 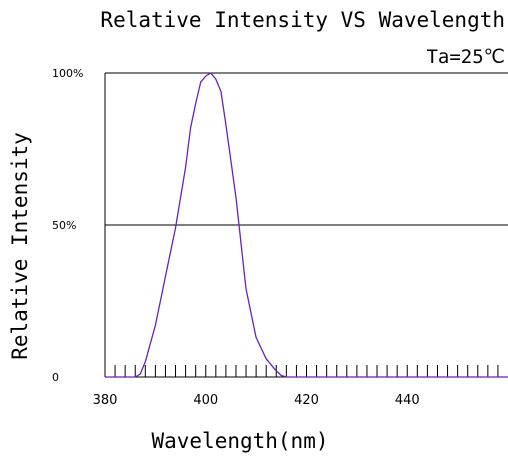 I want to click on y-axis-label: Relative Intensity, so click(x=20, y=246).